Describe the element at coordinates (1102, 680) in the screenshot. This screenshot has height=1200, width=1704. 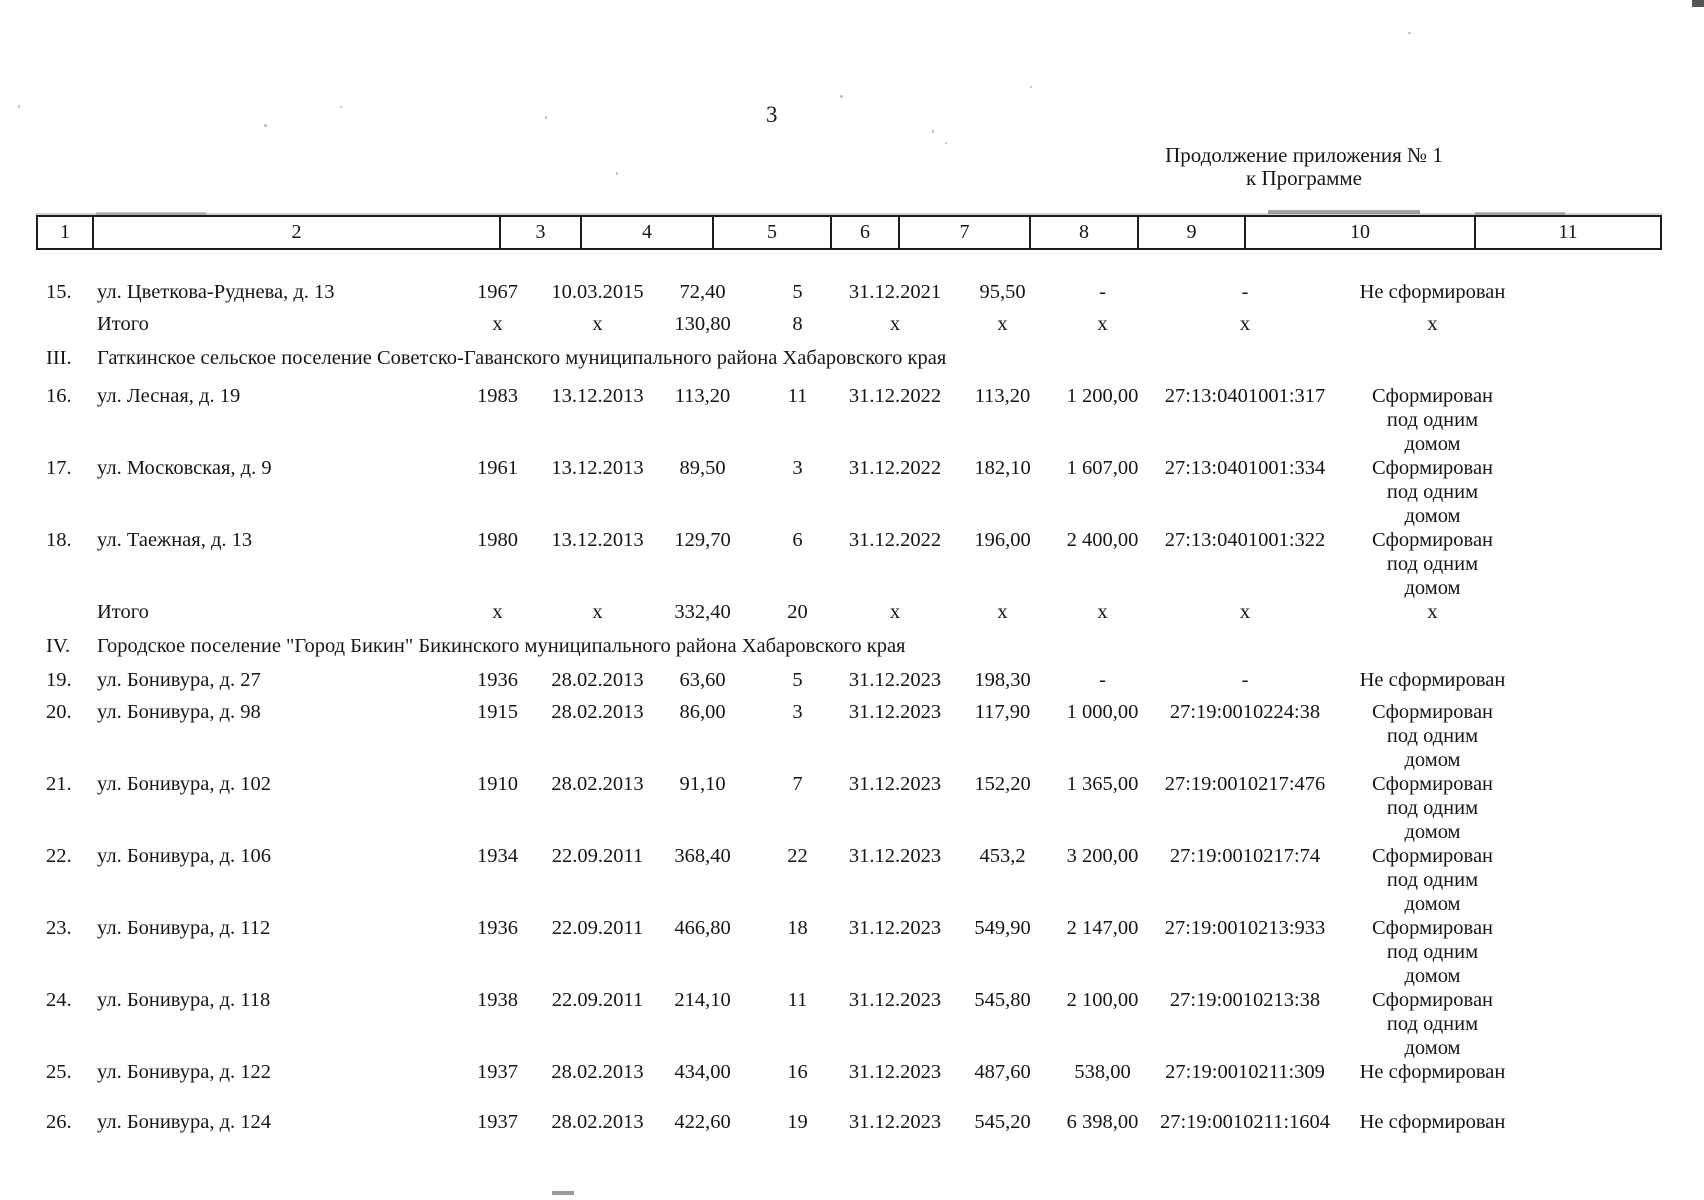
I see `cell-col-9: -` at that location.